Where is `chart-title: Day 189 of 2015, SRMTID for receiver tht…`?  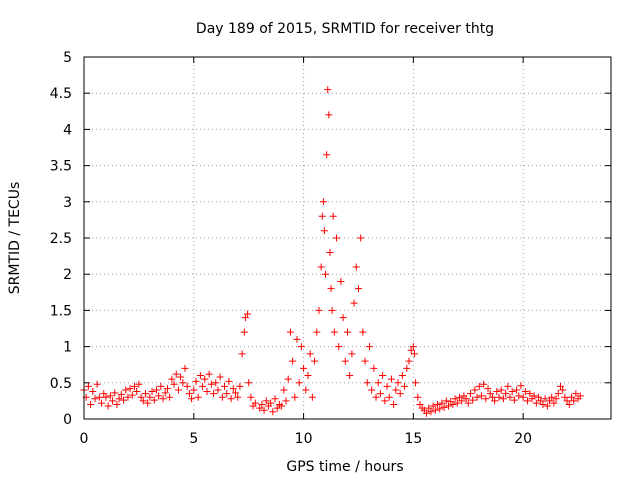 chart-title: Day 189 of 2015, SRMTID for receiver tht… is located at coordinates (345, 29).